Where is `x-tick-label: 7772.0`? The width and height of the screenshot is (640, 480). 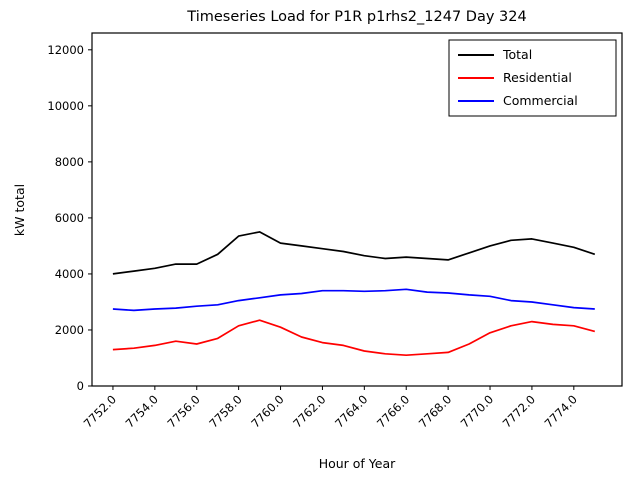 x-tick-label: 7772.0 is located at coordinates (519, 411).